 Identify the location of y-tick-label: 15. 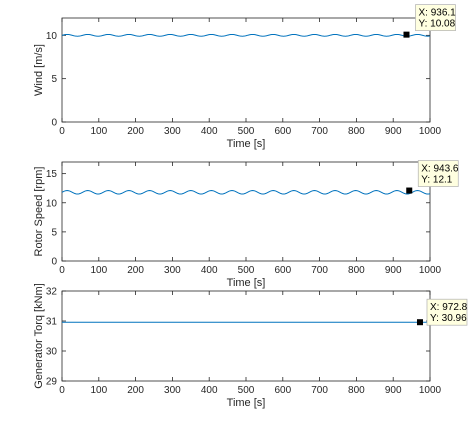
(52, 174).